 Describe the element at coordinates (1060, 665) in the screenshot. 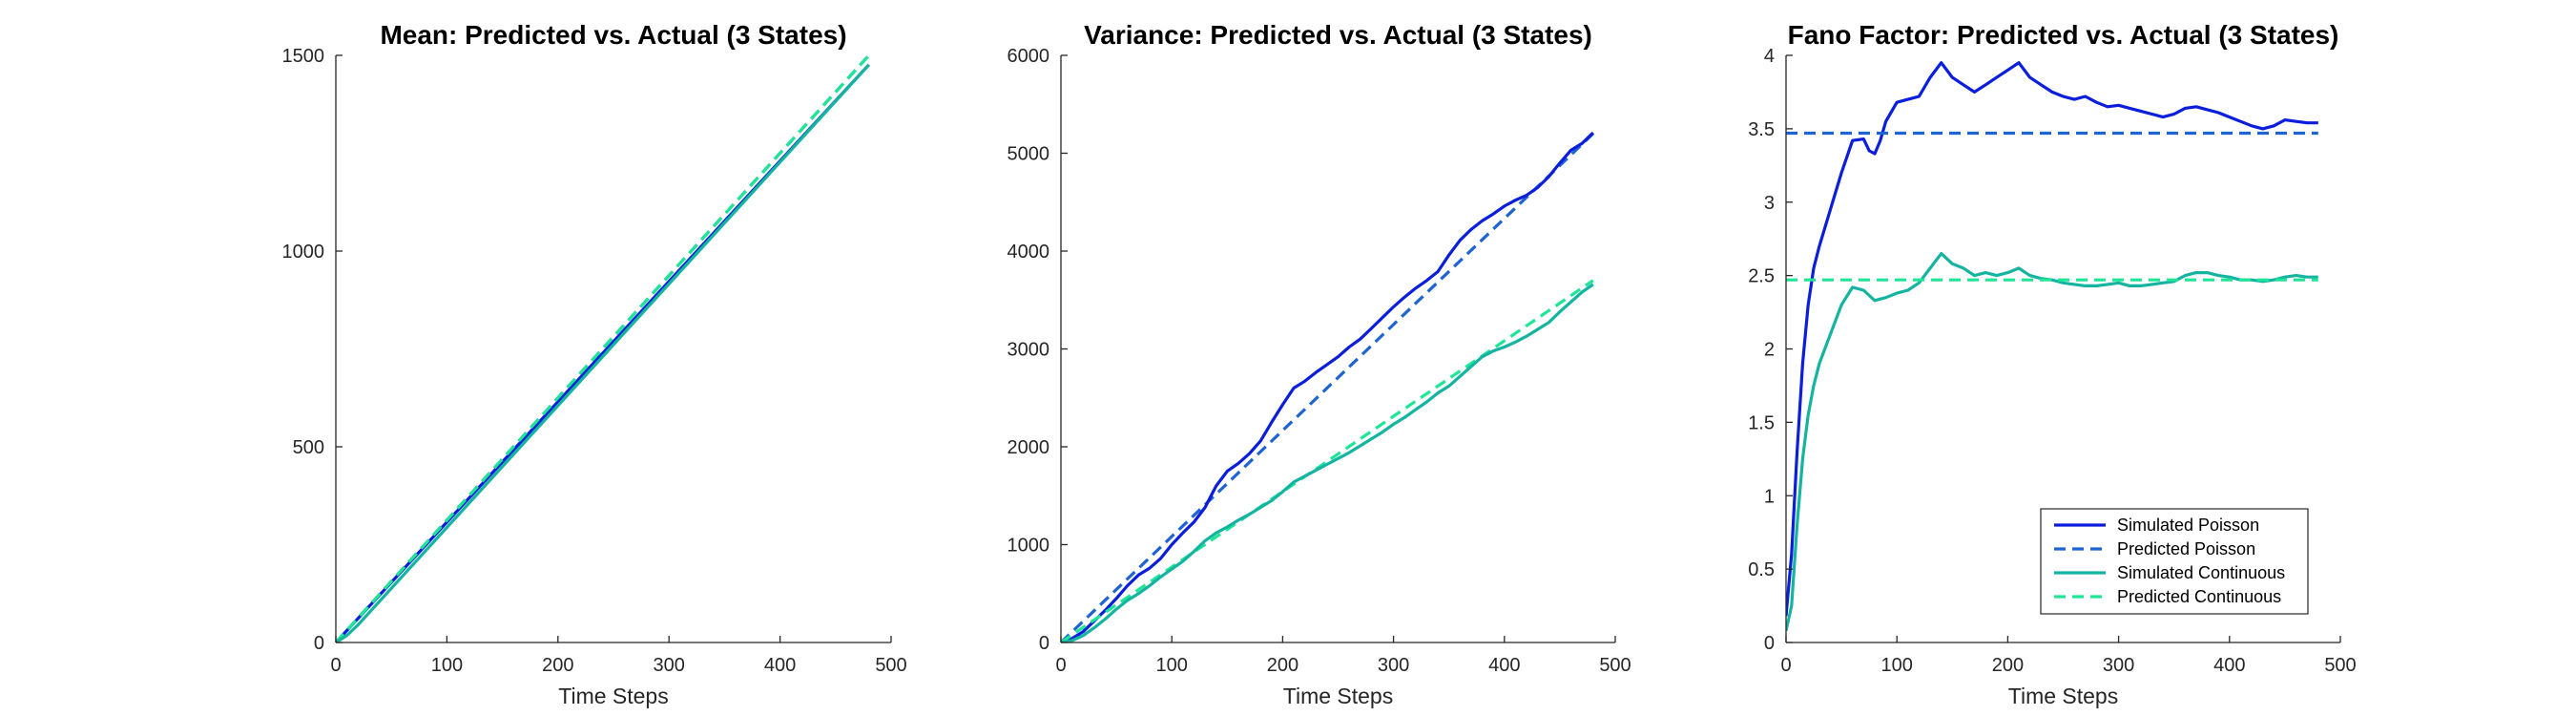

I see `variance-x-tick-label: 0` at that location.